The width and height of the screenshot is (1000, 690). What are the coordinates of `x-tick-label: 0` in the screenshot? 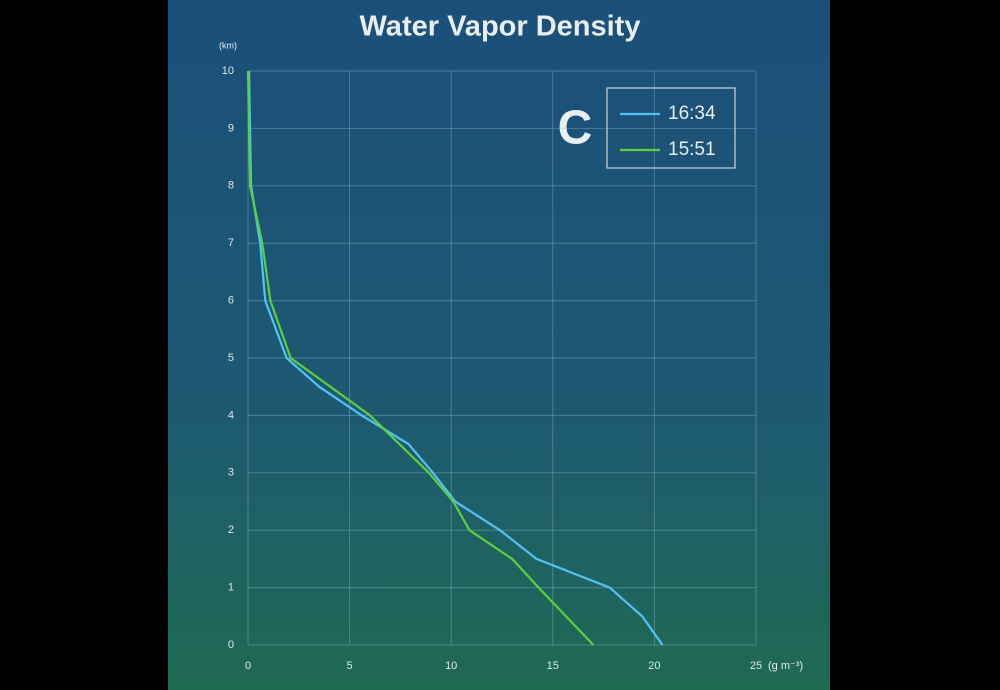 It's located at (248, 666).